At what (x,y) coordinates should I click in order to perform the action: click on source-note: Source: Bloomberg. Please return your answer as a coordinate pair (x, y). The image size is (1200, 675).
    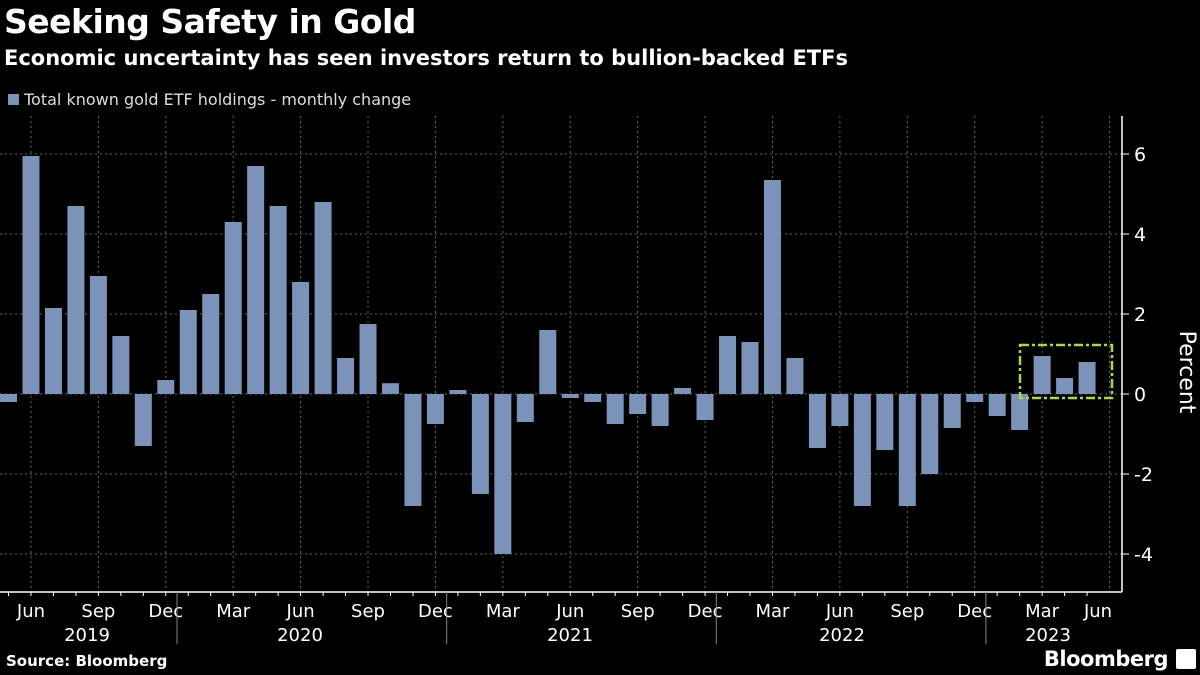
    Looking at the image, I should click on (87, 661).